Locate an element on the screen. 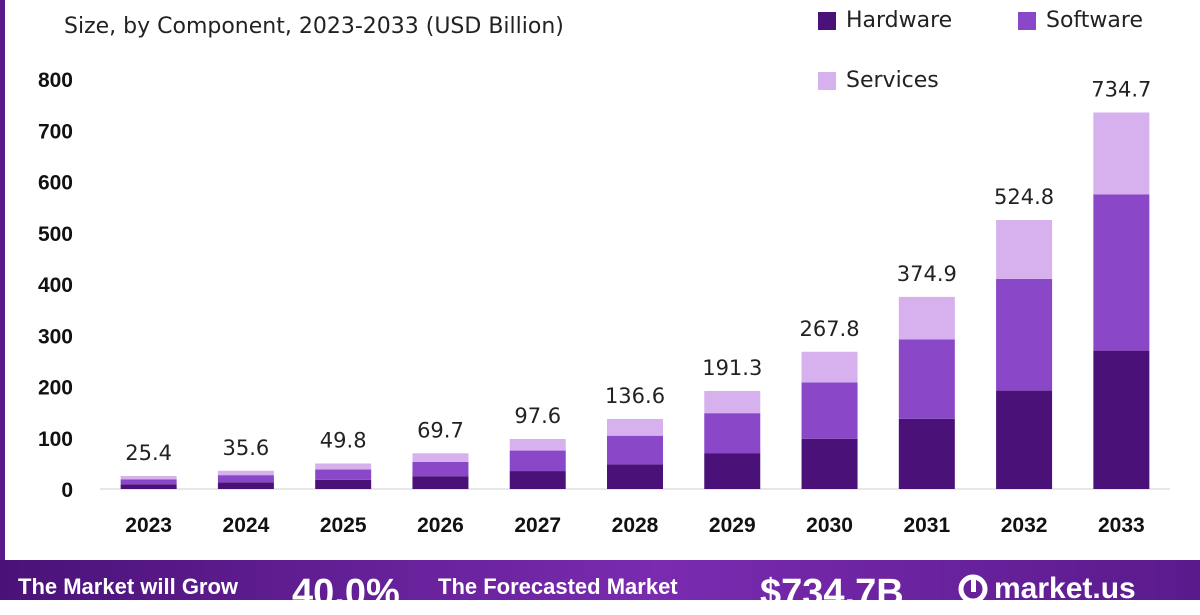  x-tick-label: 2033 is located at coordinates (1121, 525).